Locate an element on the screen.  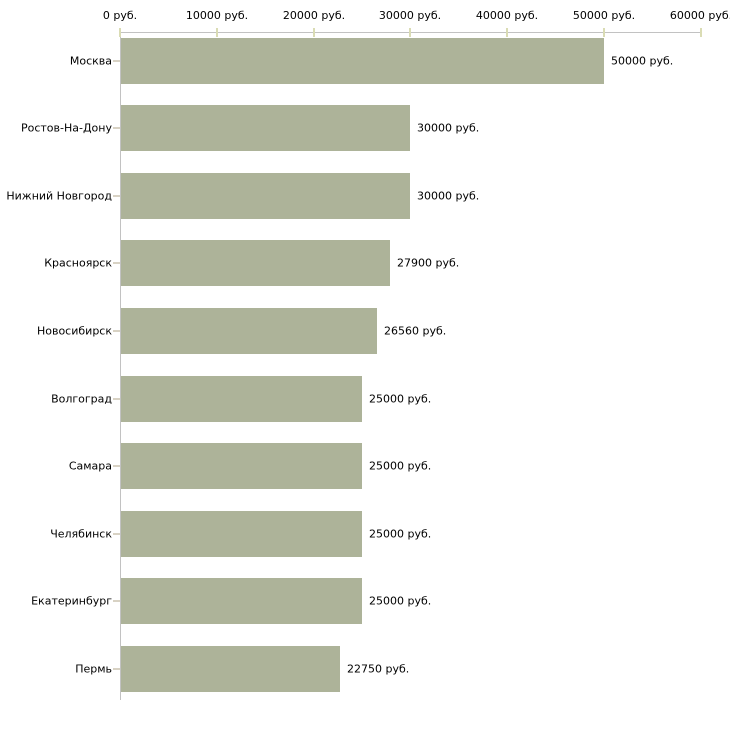
category-label: Самара is located at coordinates (90, 466).